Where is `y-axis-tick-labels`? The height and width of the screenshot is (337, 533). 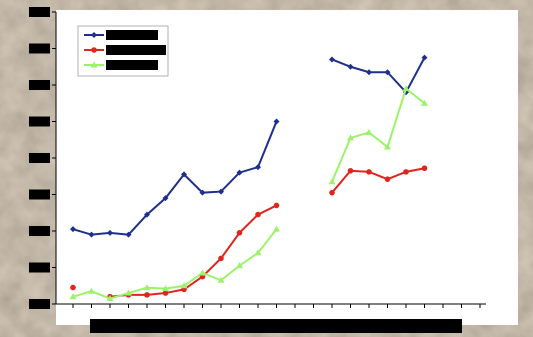
y-axis-tick-labels is located at coordinates (39, 158).